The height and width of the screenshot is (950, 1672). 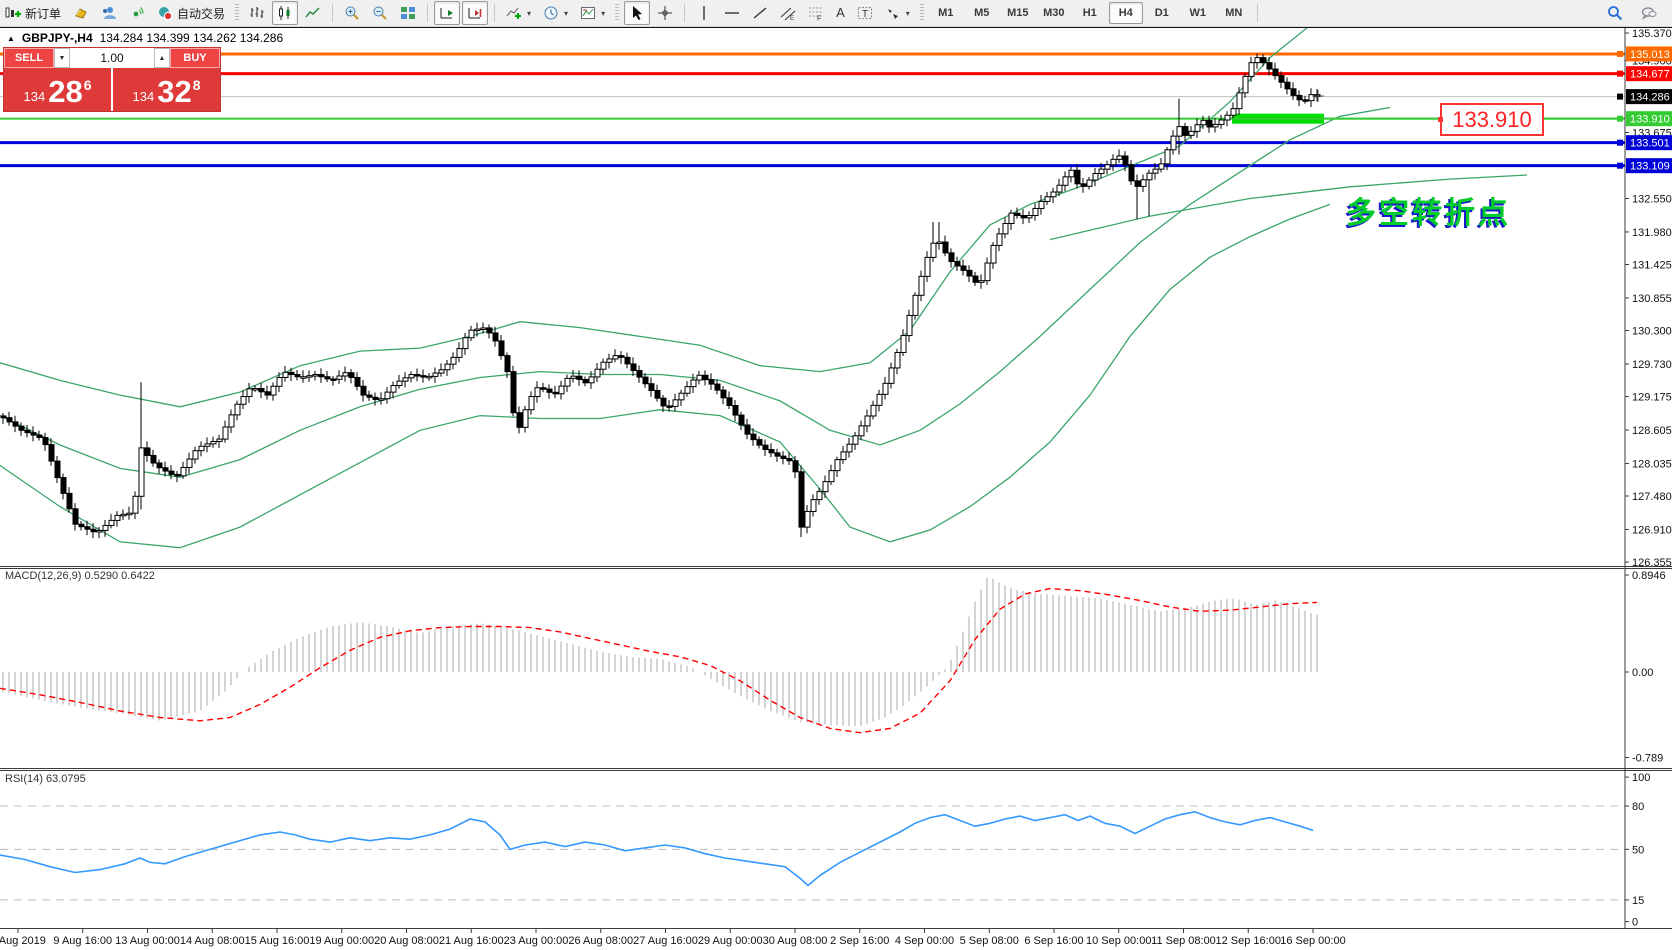 I want to click on timeframe-m30-button: M30, so click(x=1054, y=13).